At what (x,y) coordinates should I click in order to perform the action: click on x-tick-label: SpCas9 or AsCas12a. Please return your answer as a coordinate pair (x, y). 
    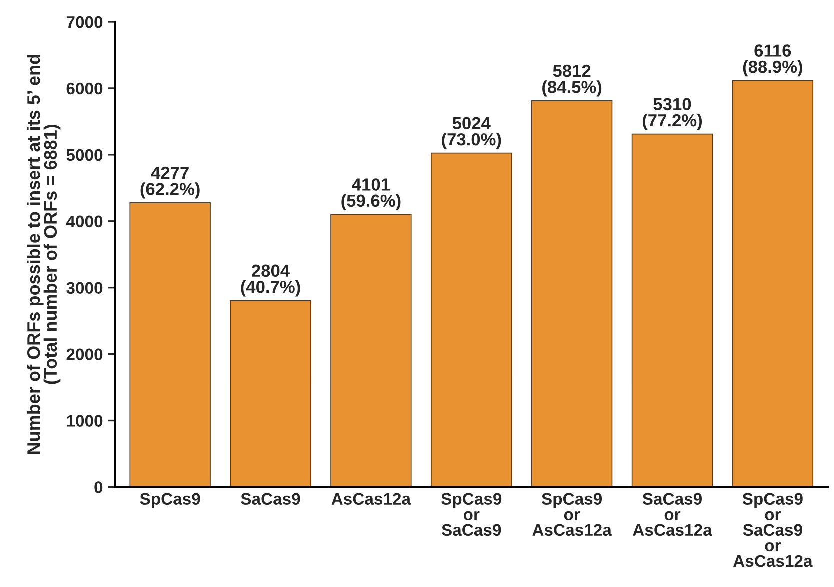
    Looking at the image, I should click on (572, 514).